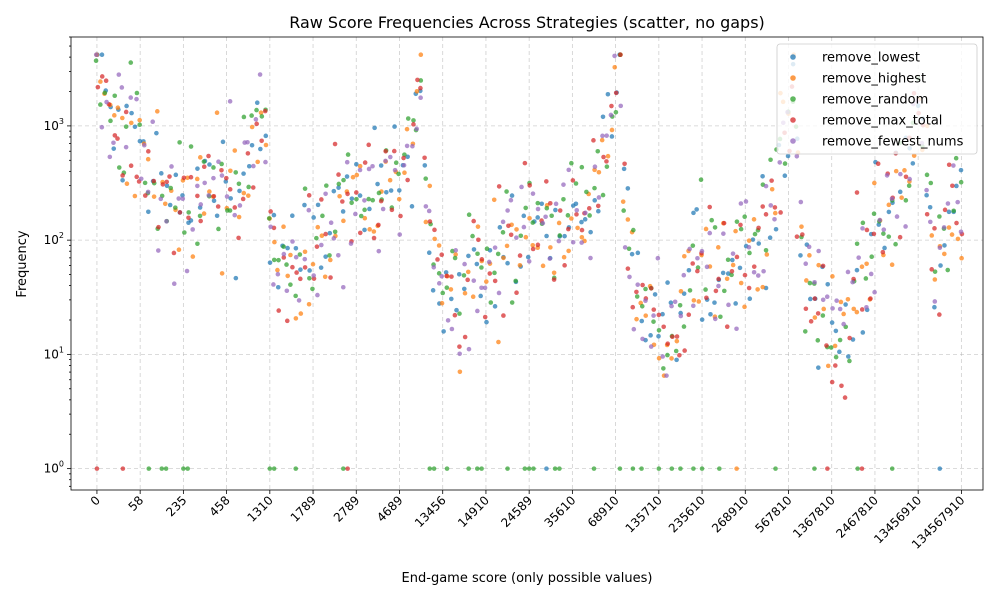 This screenshot has width=1000, height=604. Describe the element at coordinates (54, 125) in the screenshot. I see `y-tick-label: 103` at that location.